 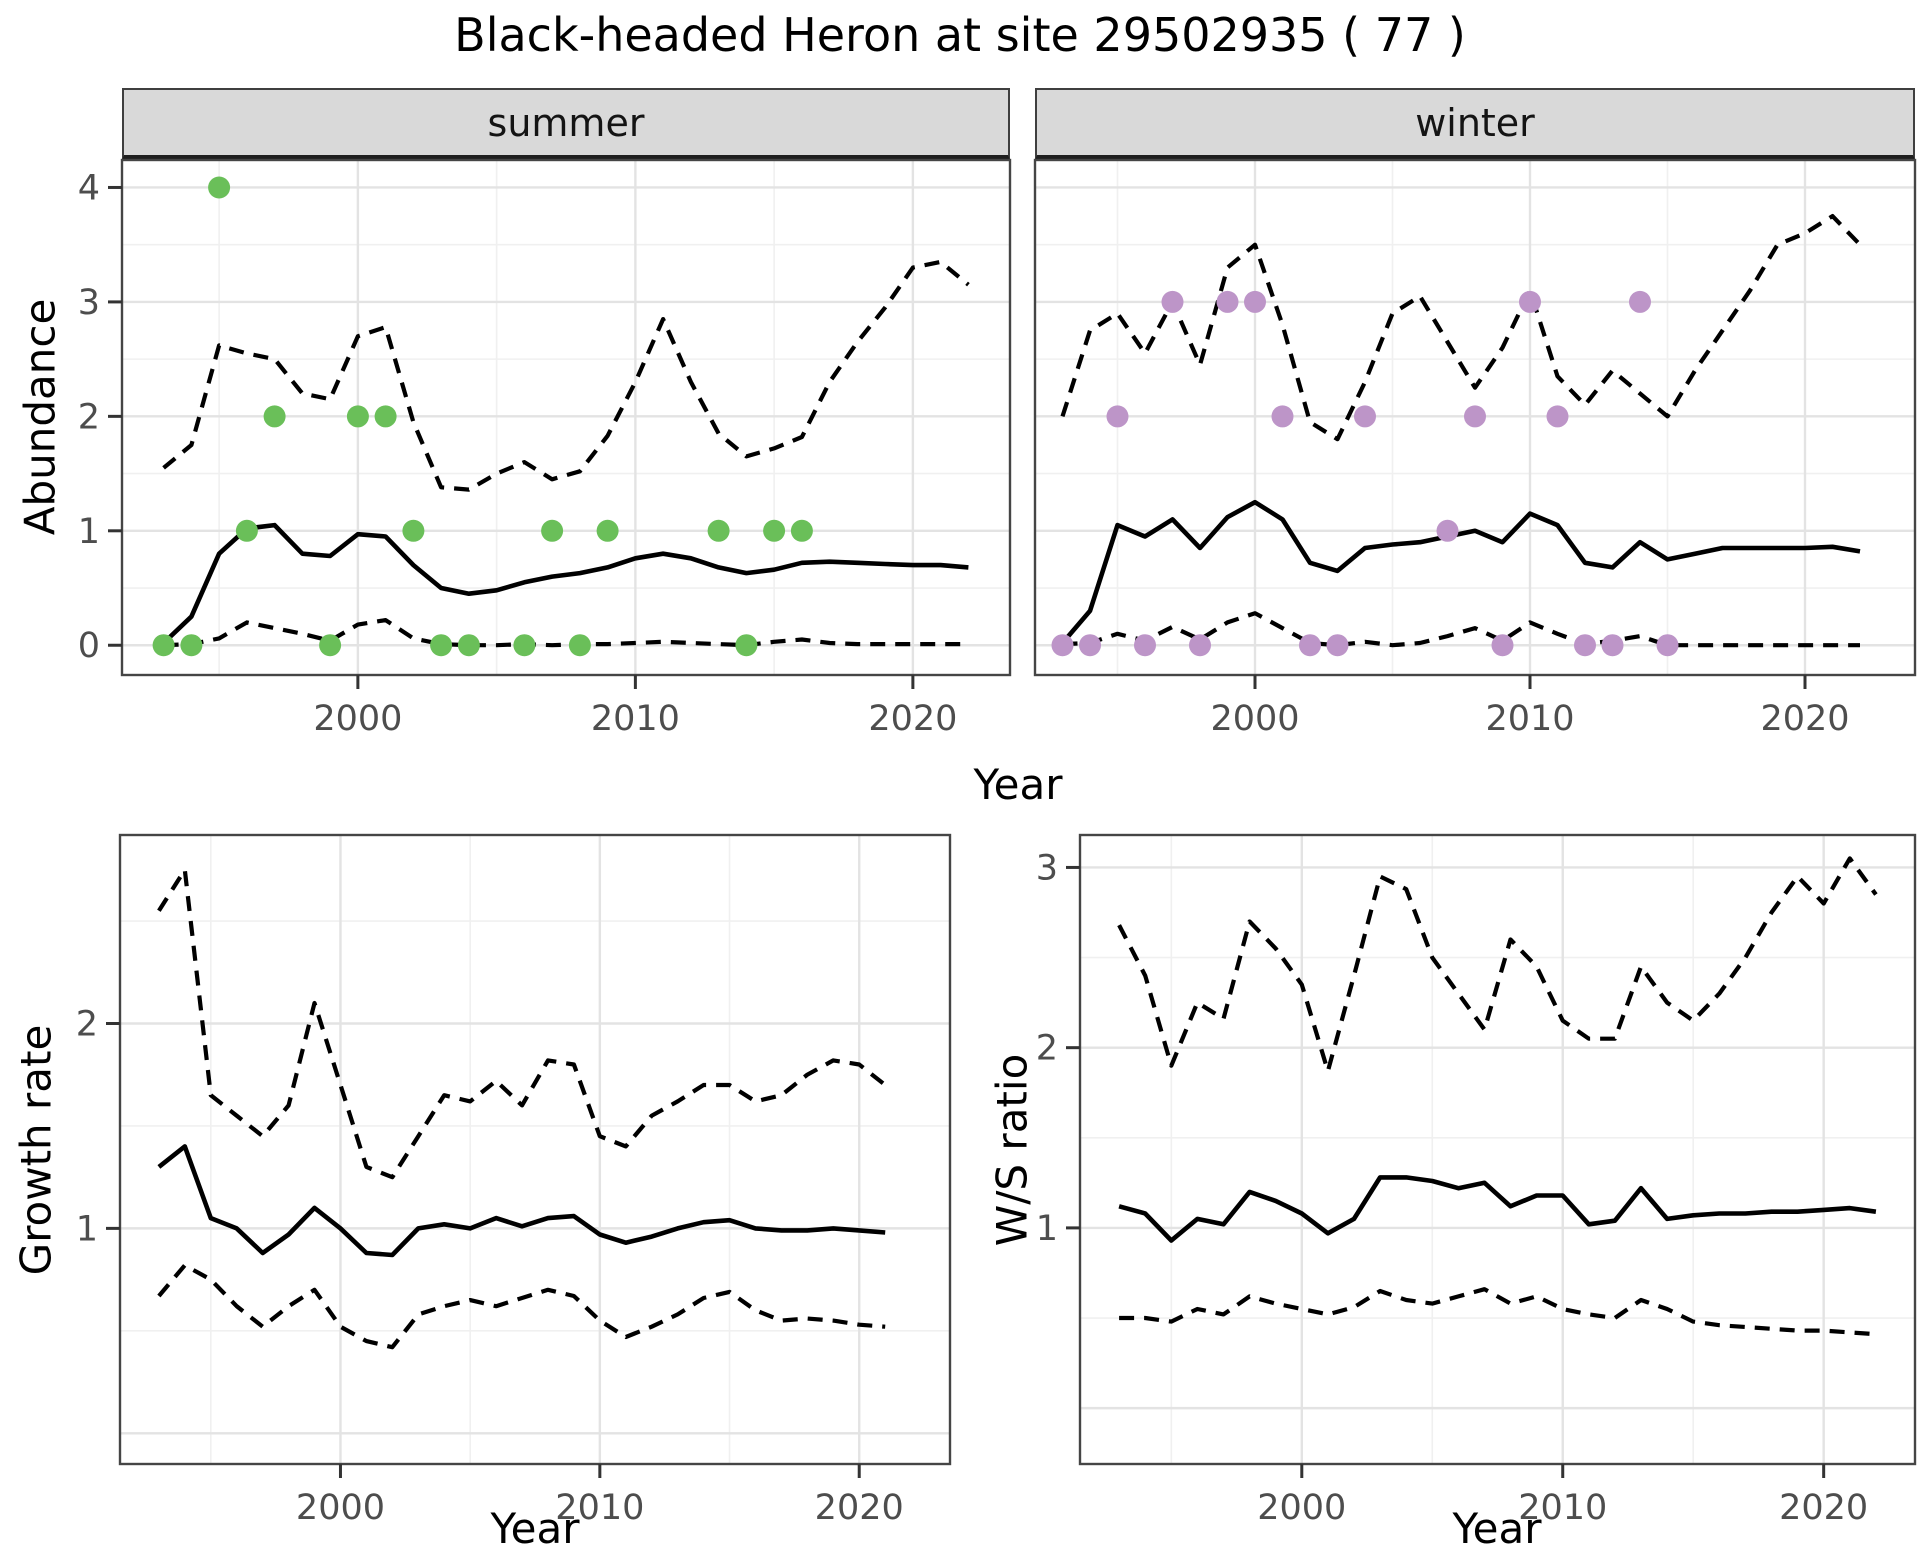 What do you see at coordinates (1018, 784) in the screenshot?
I see `x-axis-title-top: Year` at bounding box center [1018, 784].